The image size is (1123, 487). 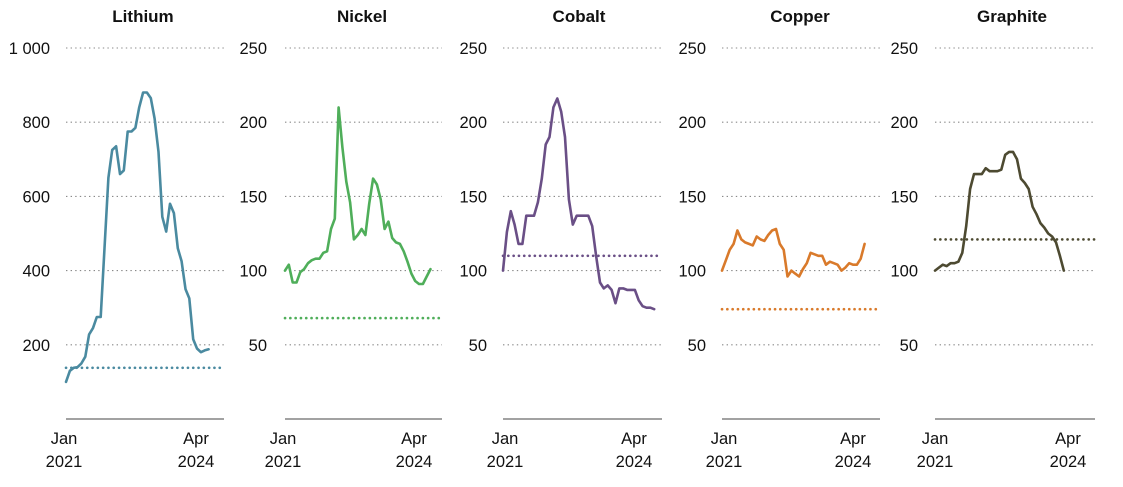 What do you see at coordinates (283, 462) in the screenshot?
I see `nickel-x-tick-label: 2021` at bounding box center [283, 462].